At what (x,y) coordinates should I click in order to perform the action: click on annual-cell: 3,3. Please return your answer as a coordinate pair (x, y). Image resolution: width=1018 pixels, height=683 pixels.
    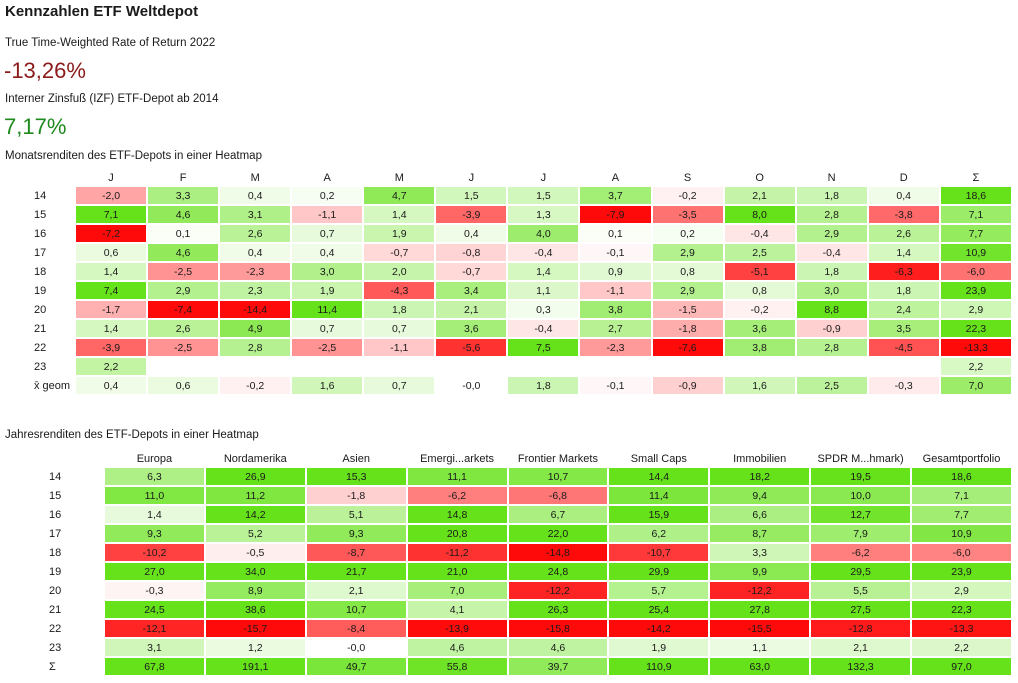
    Looking at the image, I should click on (760, 552).